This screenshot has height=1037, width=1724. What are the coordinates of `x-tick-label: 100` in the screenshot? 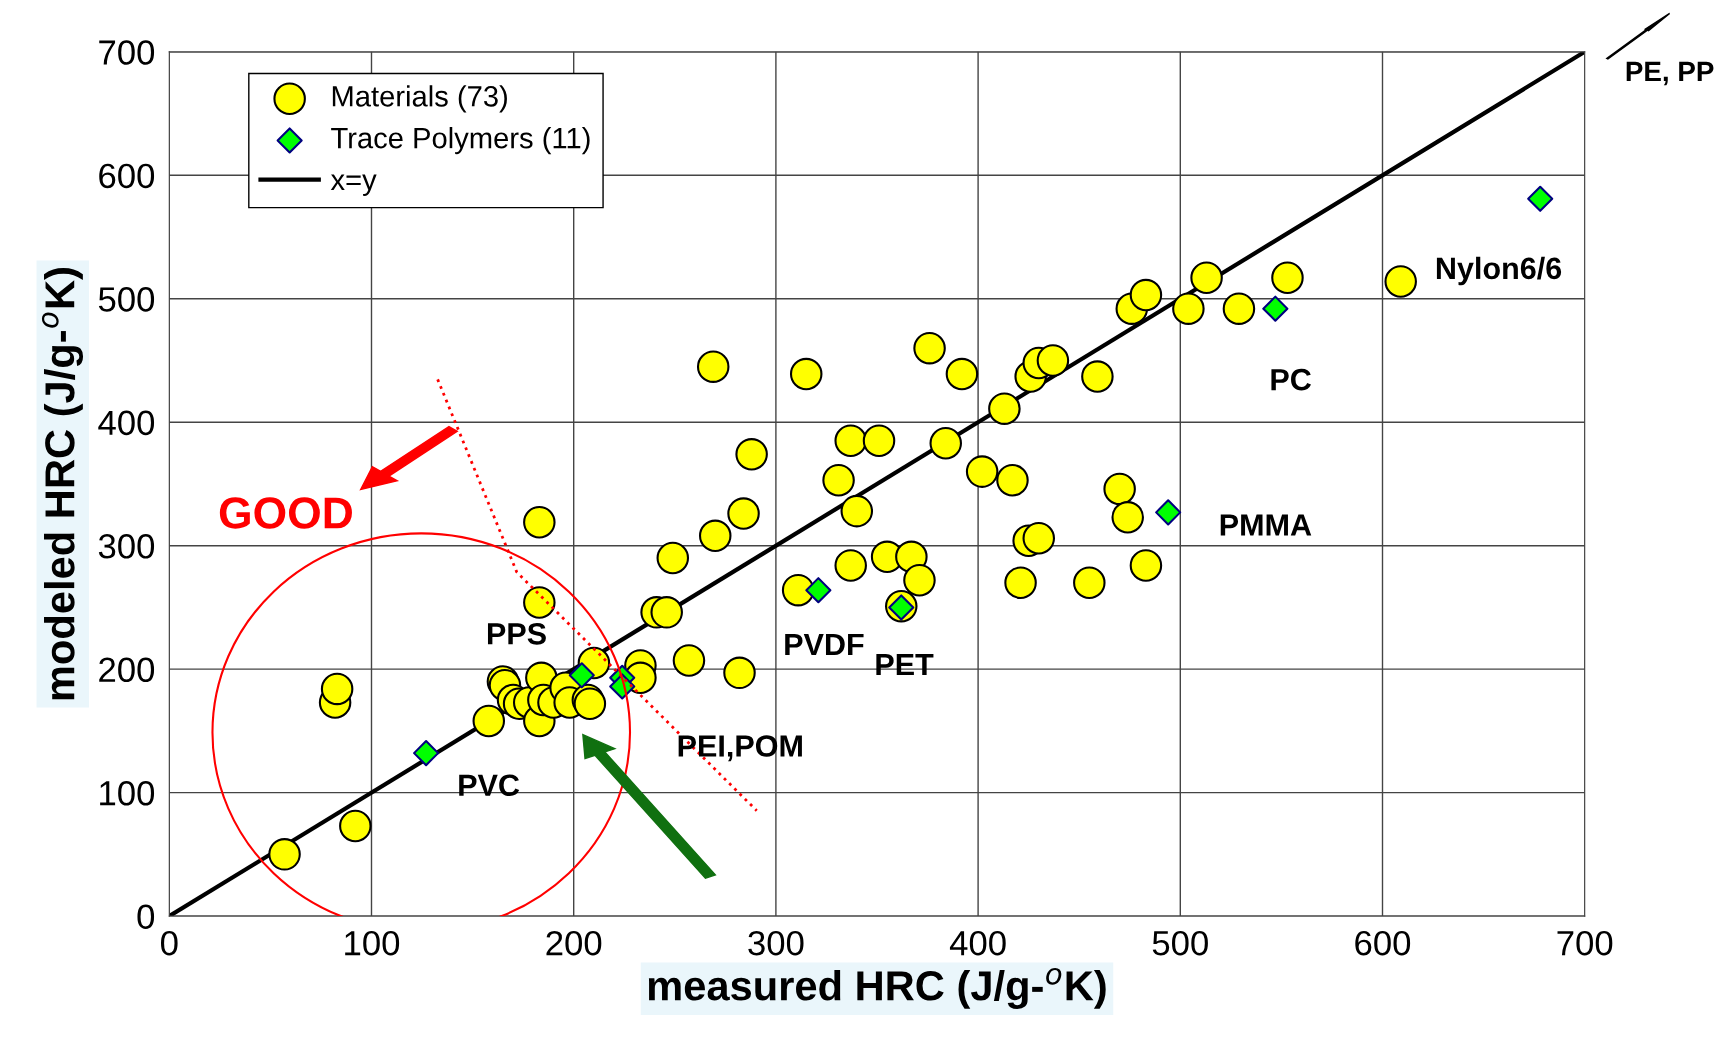 It's located at (372, 943).